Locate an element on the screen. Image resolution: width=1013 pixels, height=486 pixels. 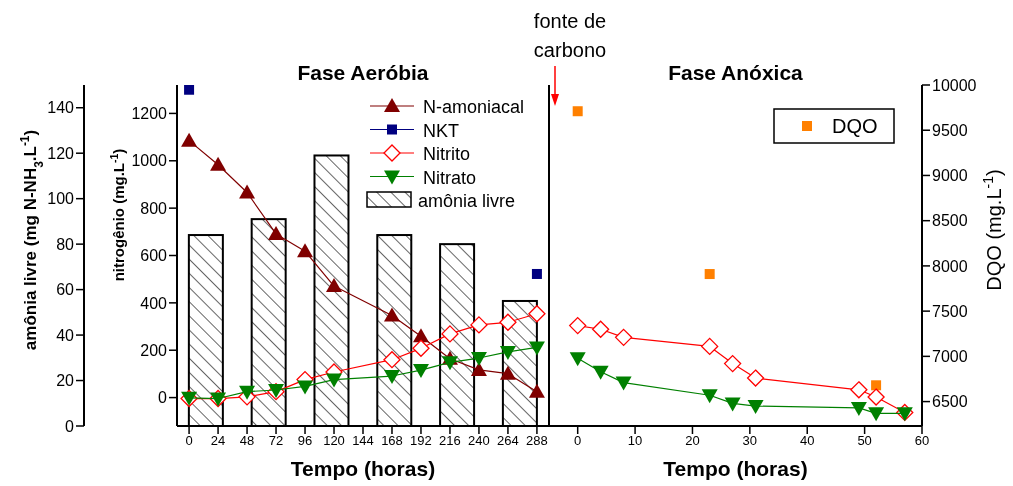
y2-tick-label: 9500 is located at coordinates (950, 130).